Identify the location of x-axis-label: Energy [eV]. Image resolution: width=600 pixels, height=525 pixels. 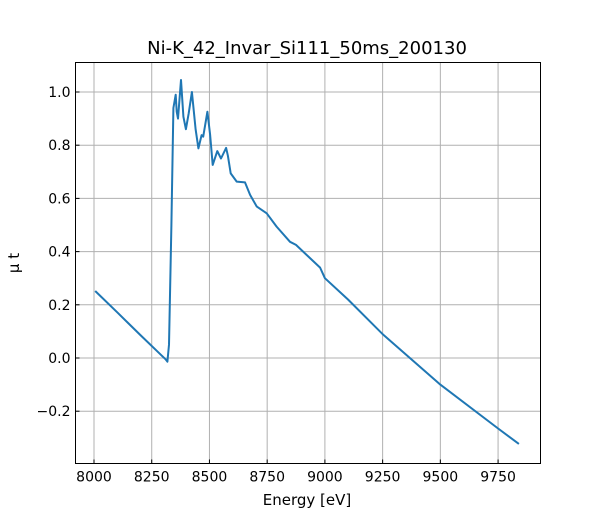
(307, 500).